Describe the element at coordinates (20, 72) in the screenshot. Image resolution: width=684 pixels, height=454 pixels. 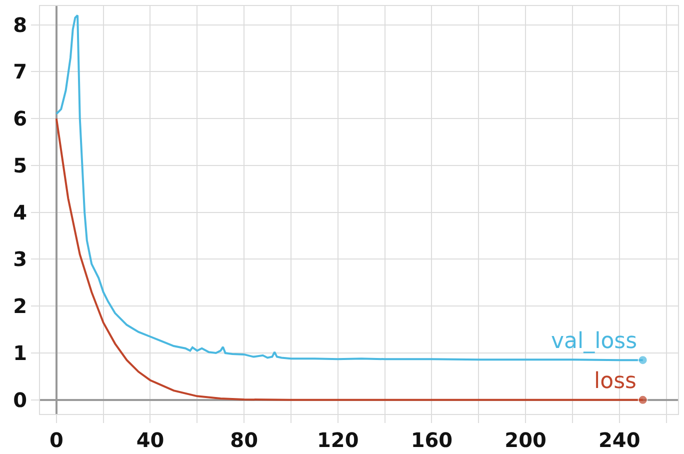
I see `y-tick-label: 7` at that location.